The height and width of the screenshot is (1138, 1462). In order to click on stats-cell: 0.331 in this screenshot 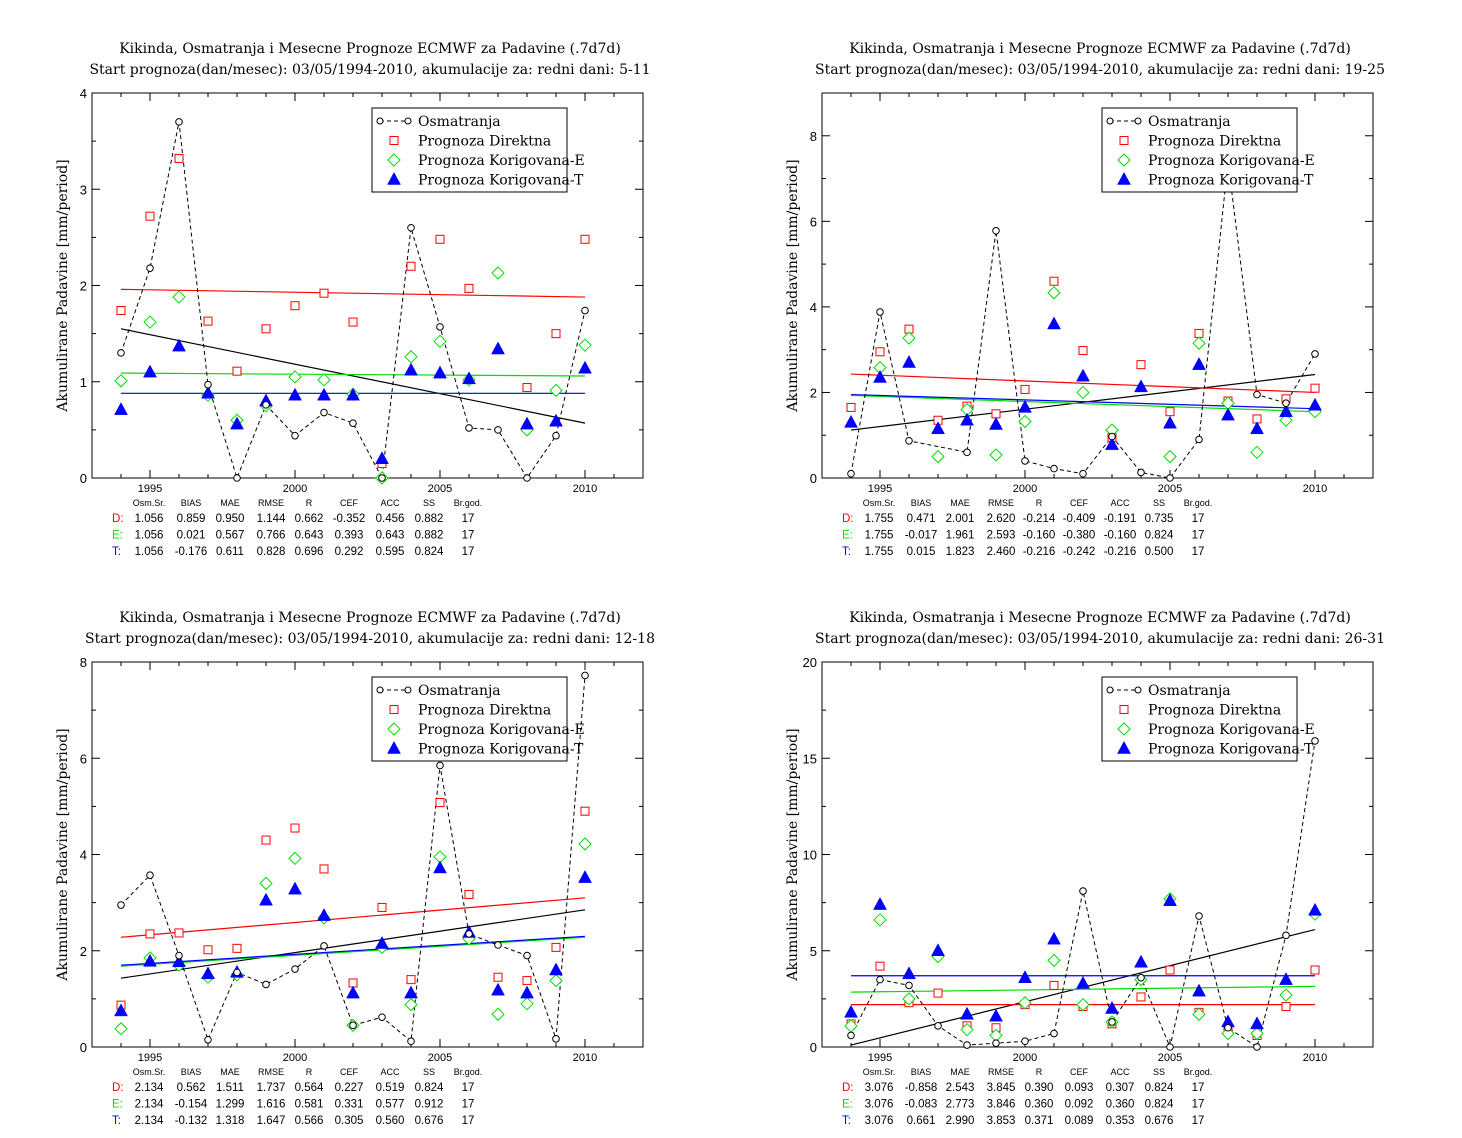, I will do `click(349, 1105)`.